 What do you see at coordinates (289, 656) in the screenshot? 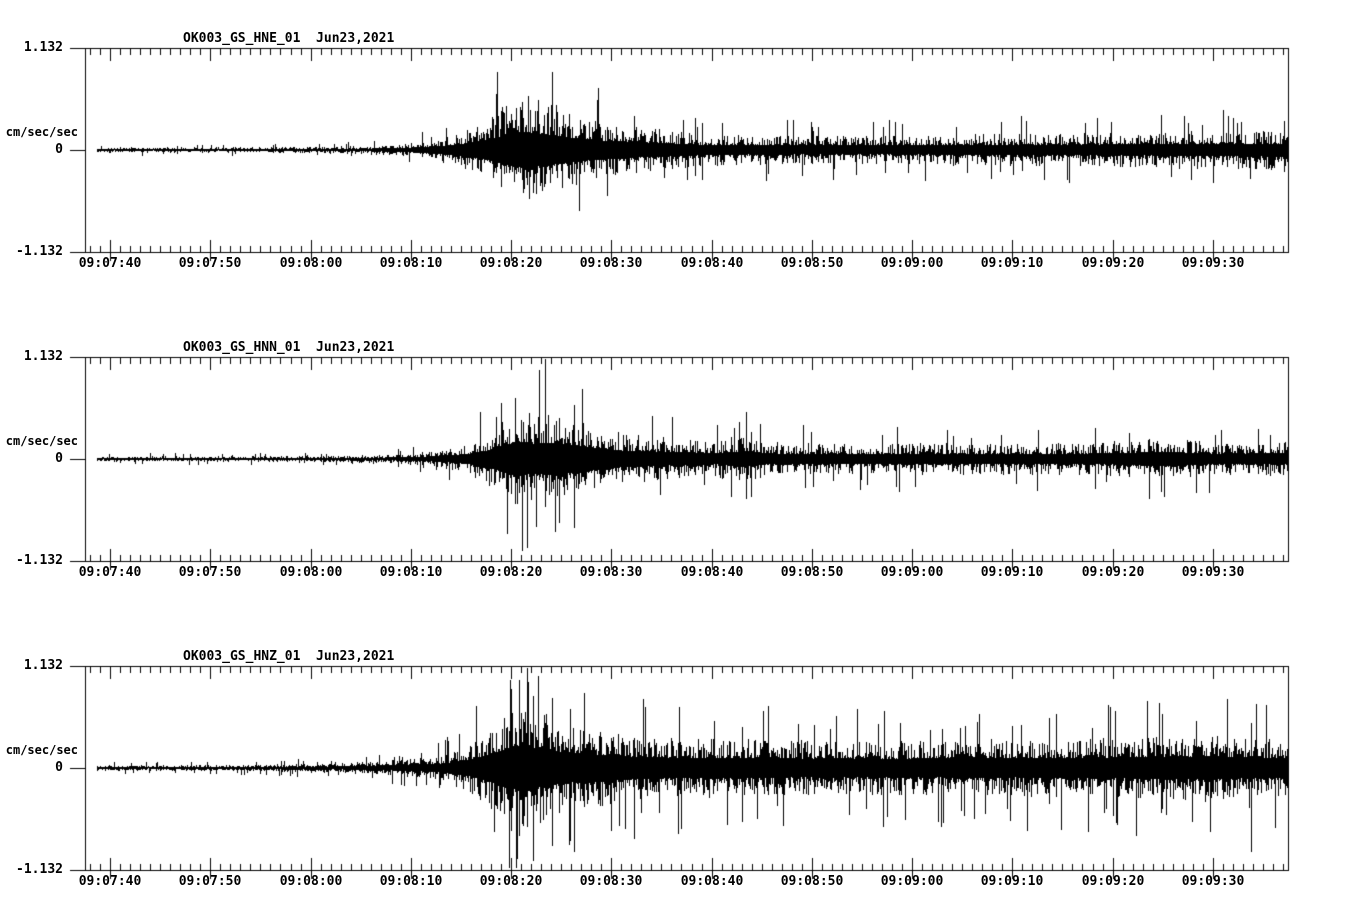
I see `panel-title-HNZ: OK003_GS_HNZ_01 Jun23,2021` at bounding box center [289, 656].